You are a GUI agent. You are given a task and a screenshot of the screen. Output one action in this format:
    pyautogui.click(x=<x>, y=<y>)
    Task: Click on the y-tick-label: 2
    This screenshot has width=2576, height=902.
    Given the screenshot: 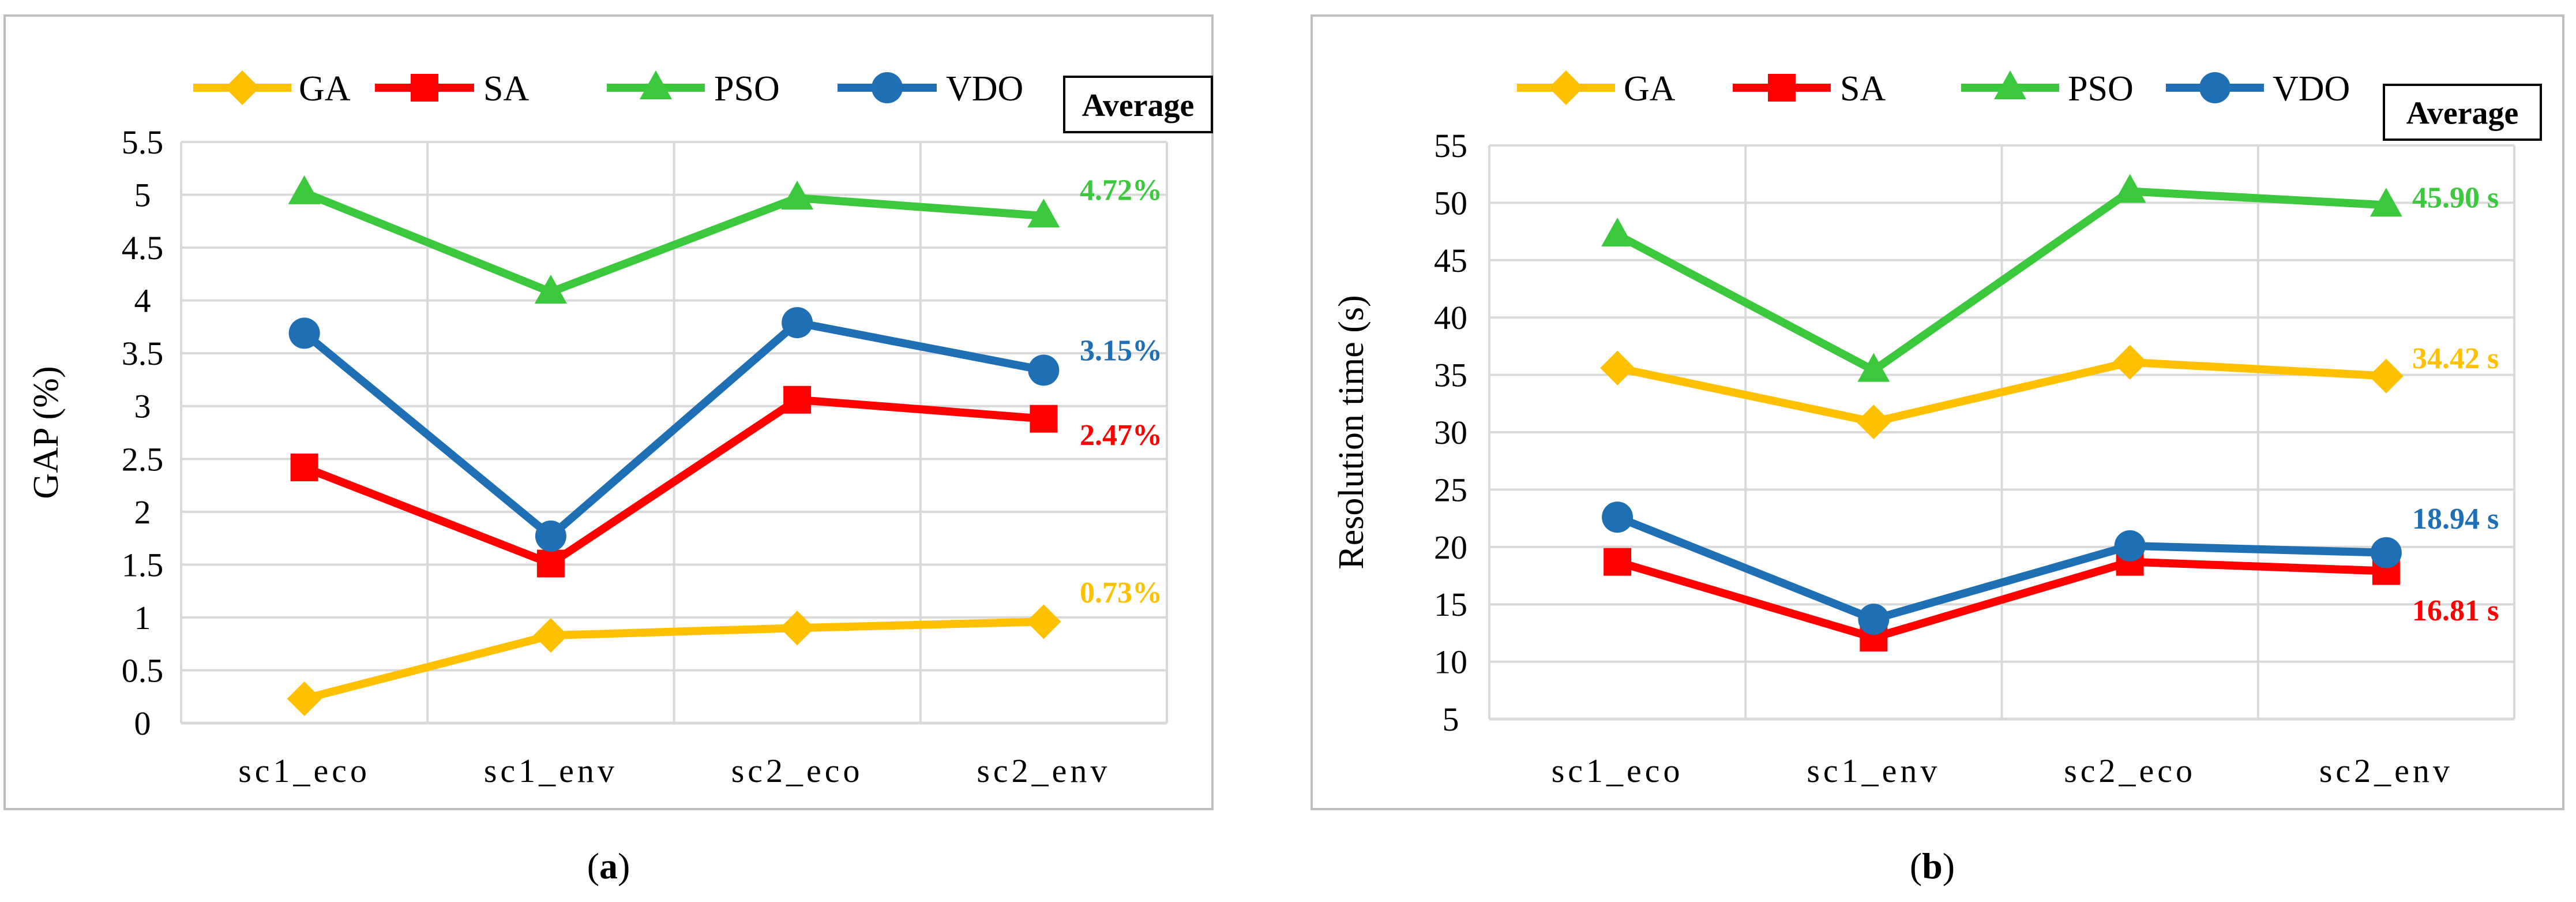 What is the action you would take?
    pyautogui.click(x=142, y=512)
    